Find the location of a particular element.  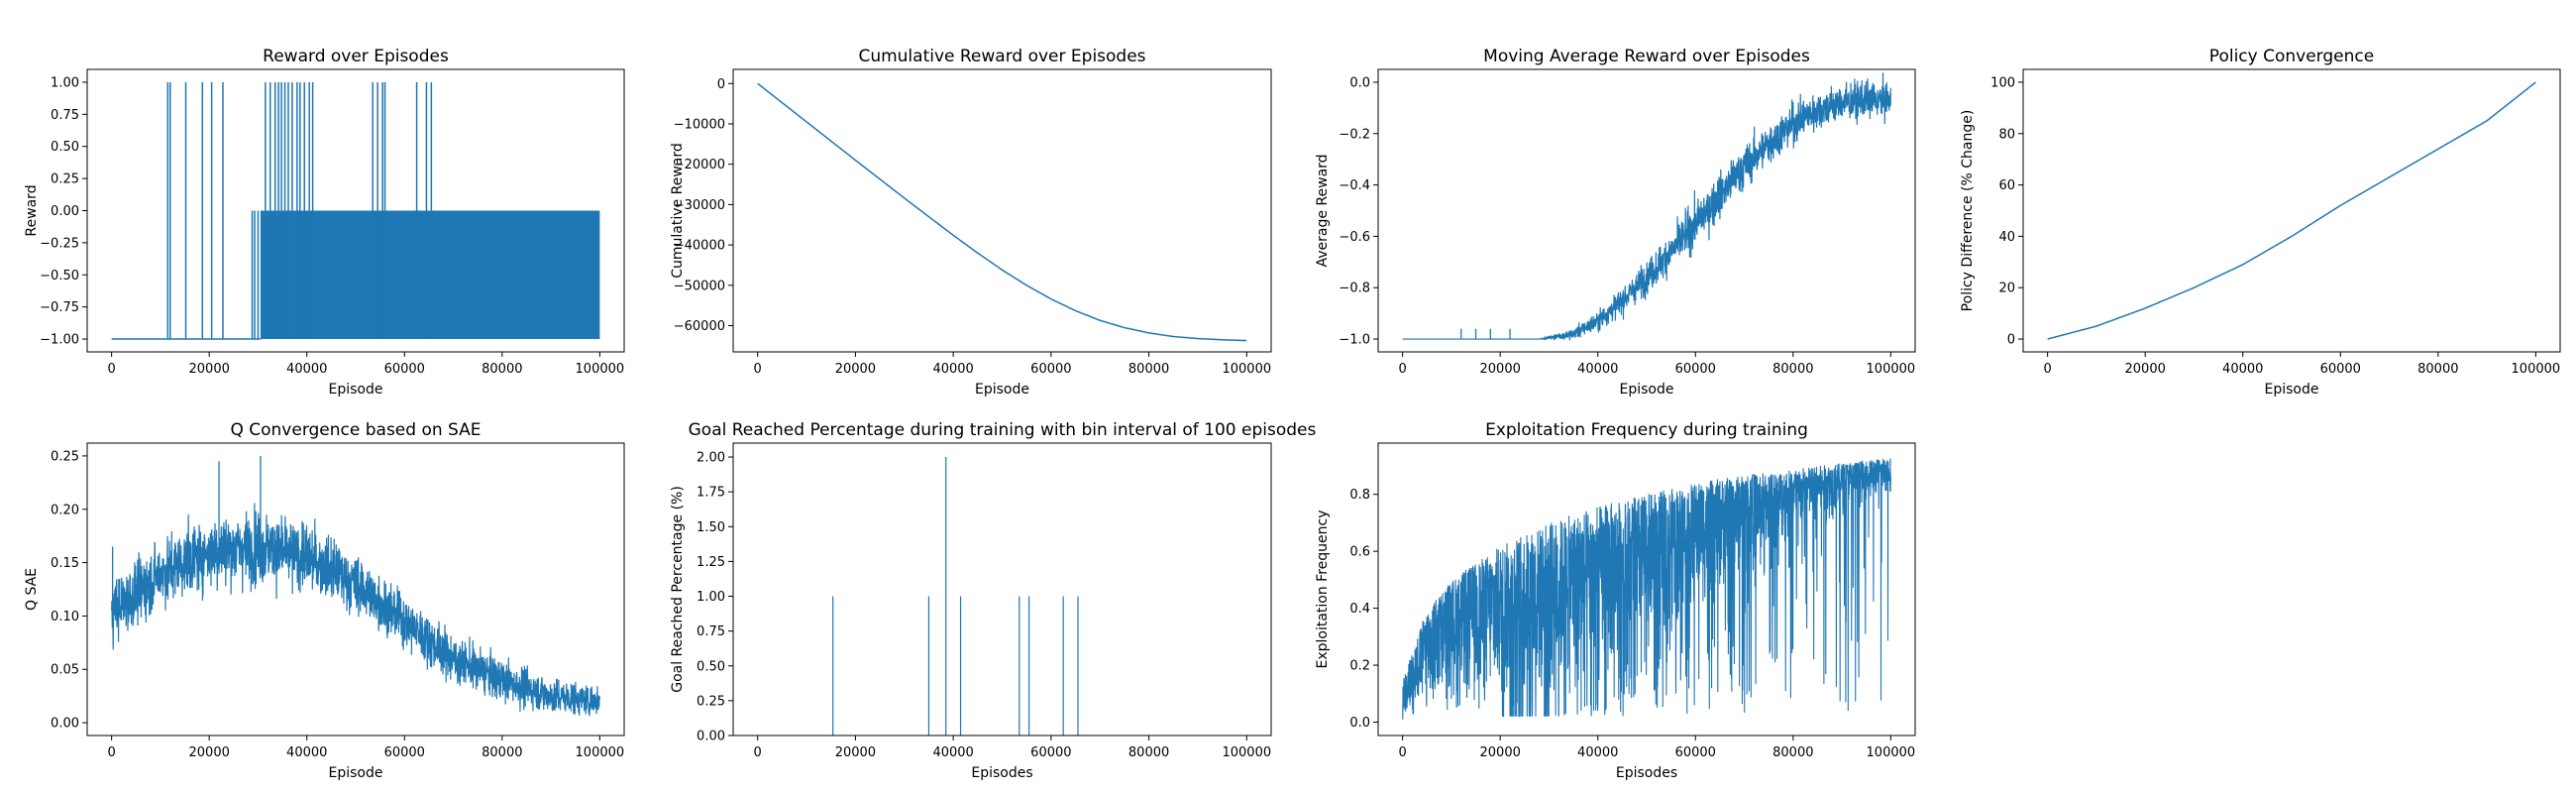

subplot-title: Policy Convergence is located at coordinates (2291, 56).